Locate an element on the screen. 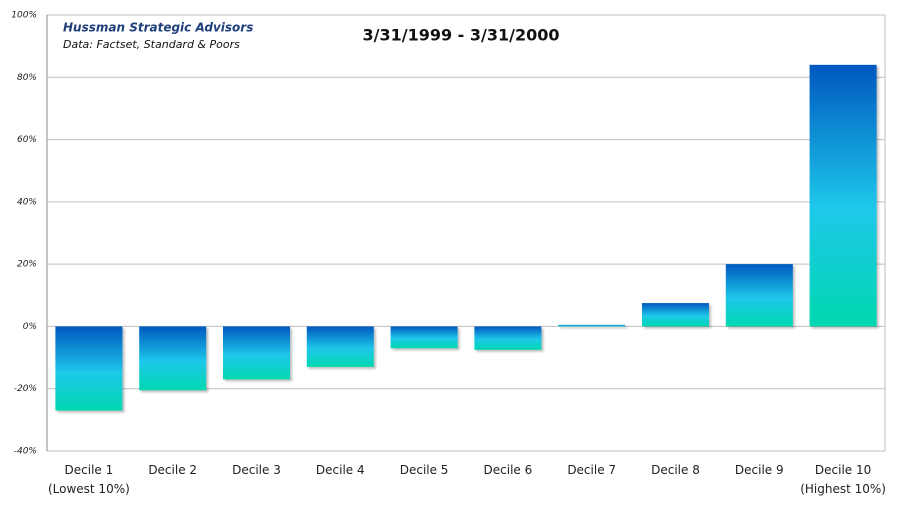  x-tick-label: Decile 8 is located at coordinates (675, 470).